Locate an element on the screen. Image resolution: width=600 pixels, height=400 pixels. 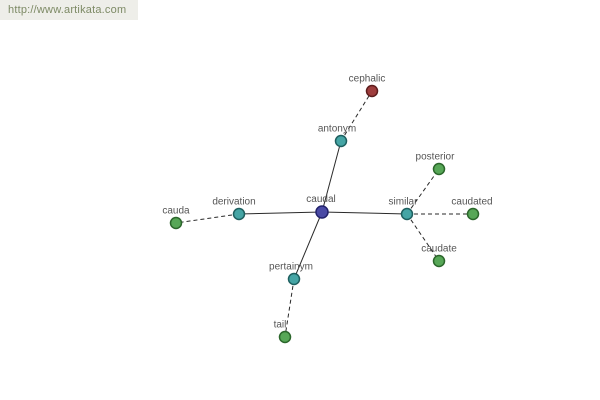
node-pertainym is located at coordinates (294, 279).